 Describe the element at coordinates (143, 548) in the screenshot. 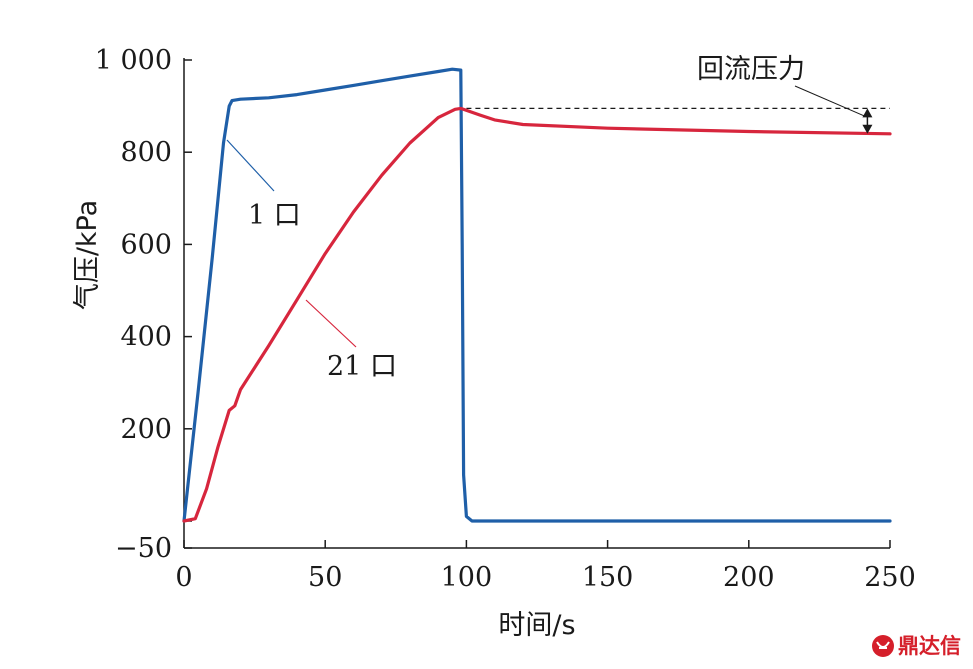

I see `y-tick-label: −50` at that location.